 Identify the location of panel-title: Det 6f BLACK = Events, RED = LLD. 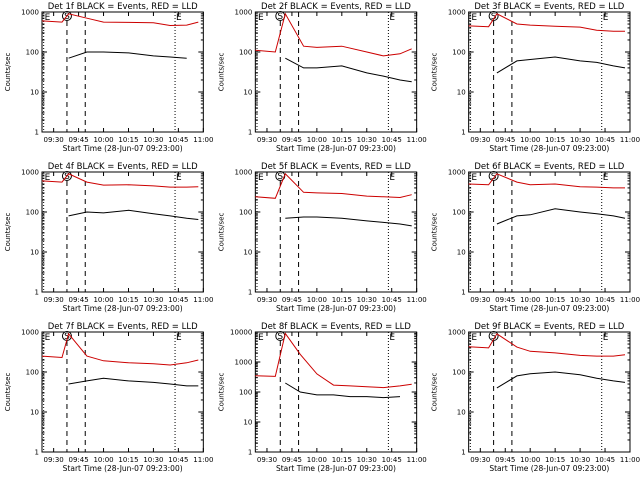
(549, 167).